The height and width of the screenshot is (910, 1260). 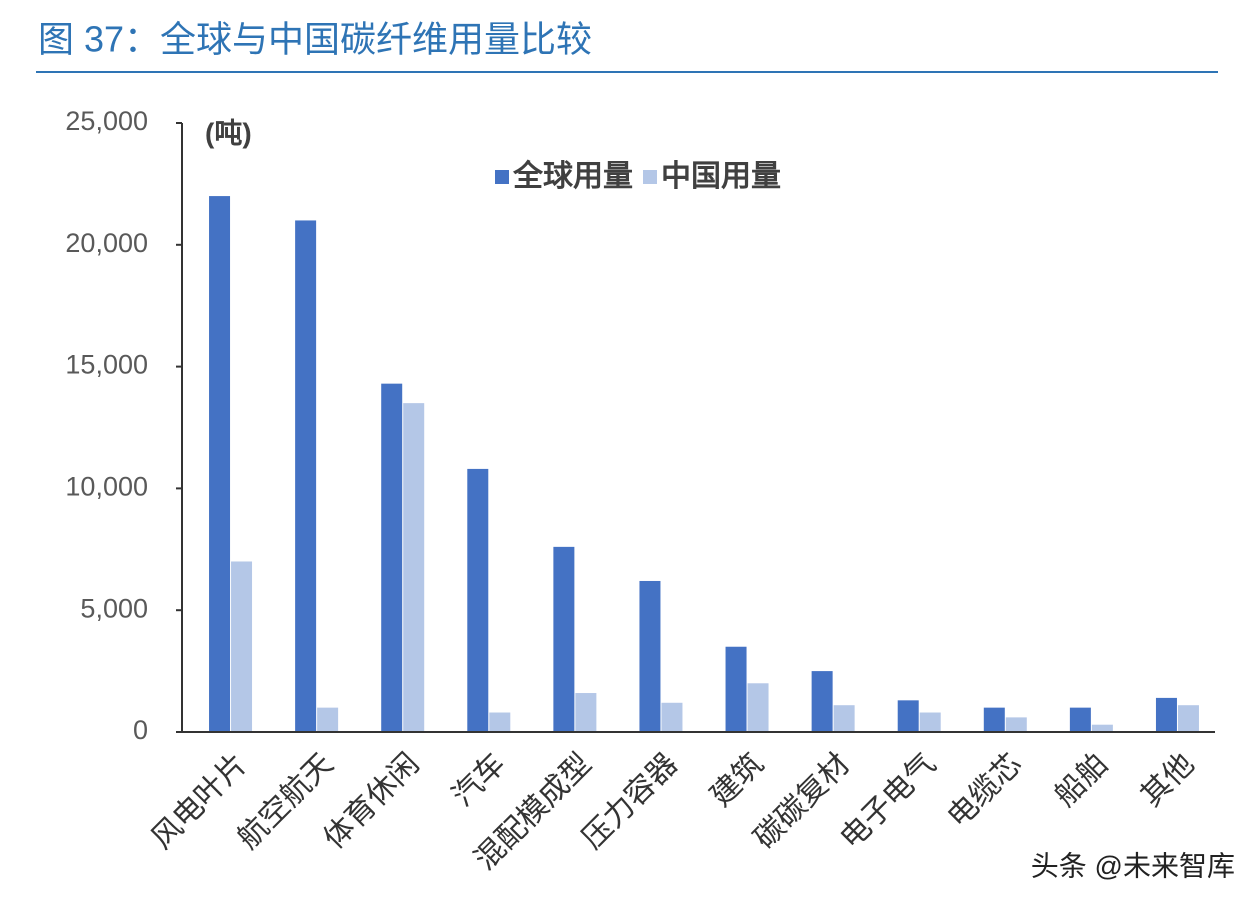 What do you see at coordinates (114, 608) in the screenshot?
I see `y-tick-label: 5,000` at bounding box center [114, 608].